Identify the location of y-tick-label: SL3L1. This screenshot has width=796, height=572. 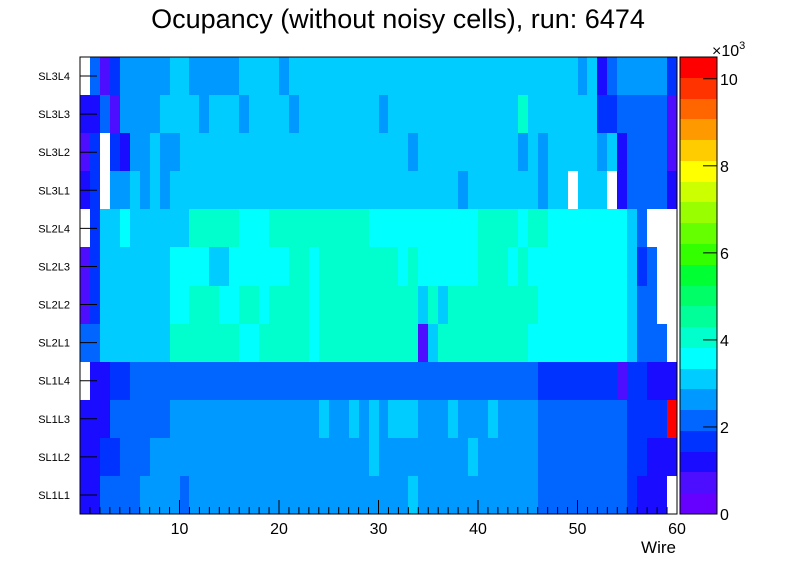
(54, 191).